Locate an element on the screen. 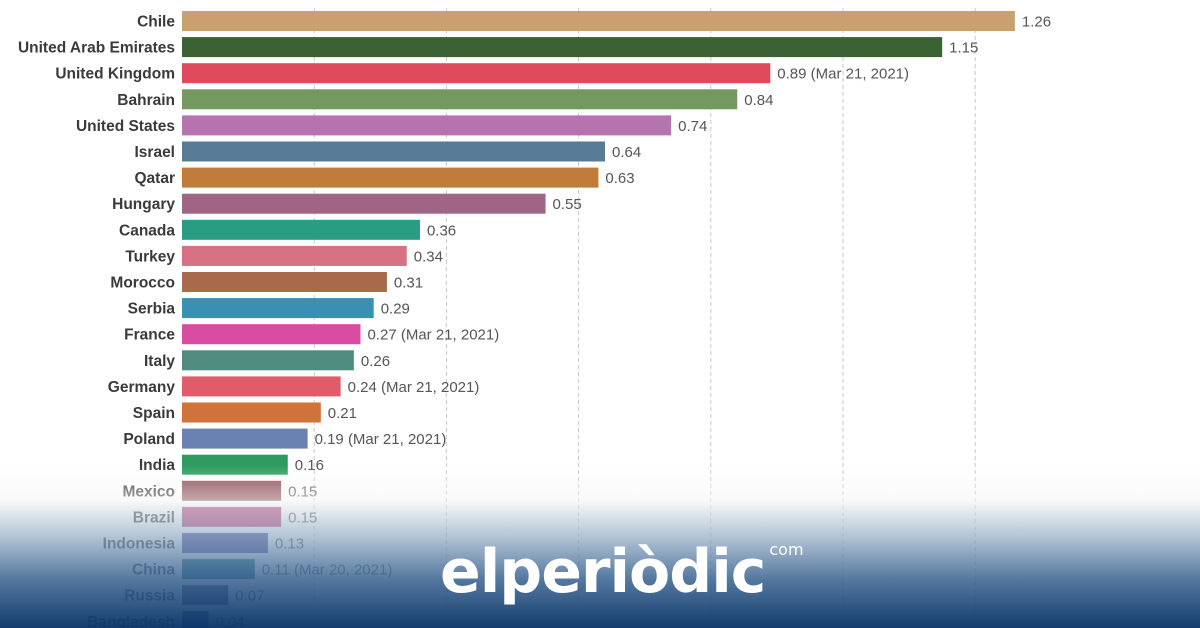 This screenshot has width=1200, height=628. category-label: Germany is located at coordinates (142, 387).